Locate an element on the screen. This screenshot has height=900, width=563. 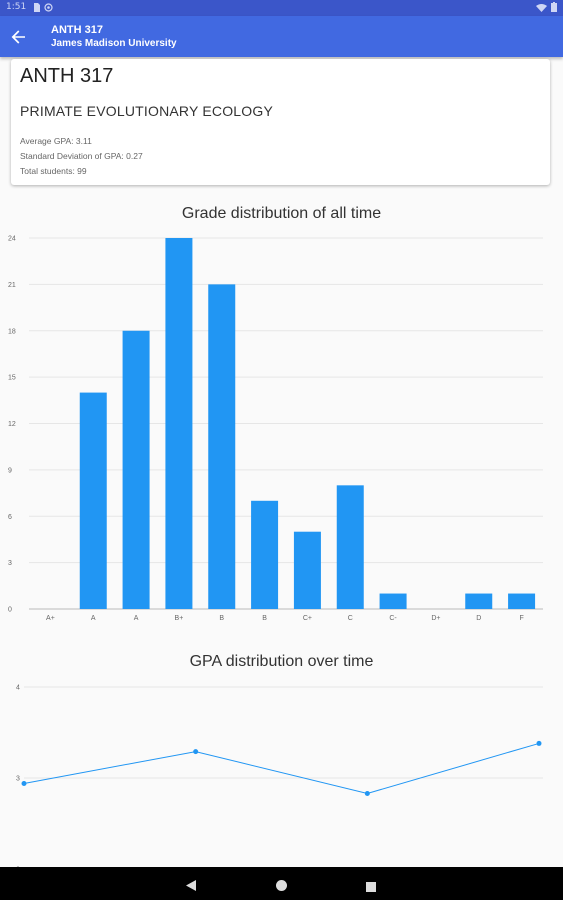
system-nav-bar is located at coordinates (281, 883).